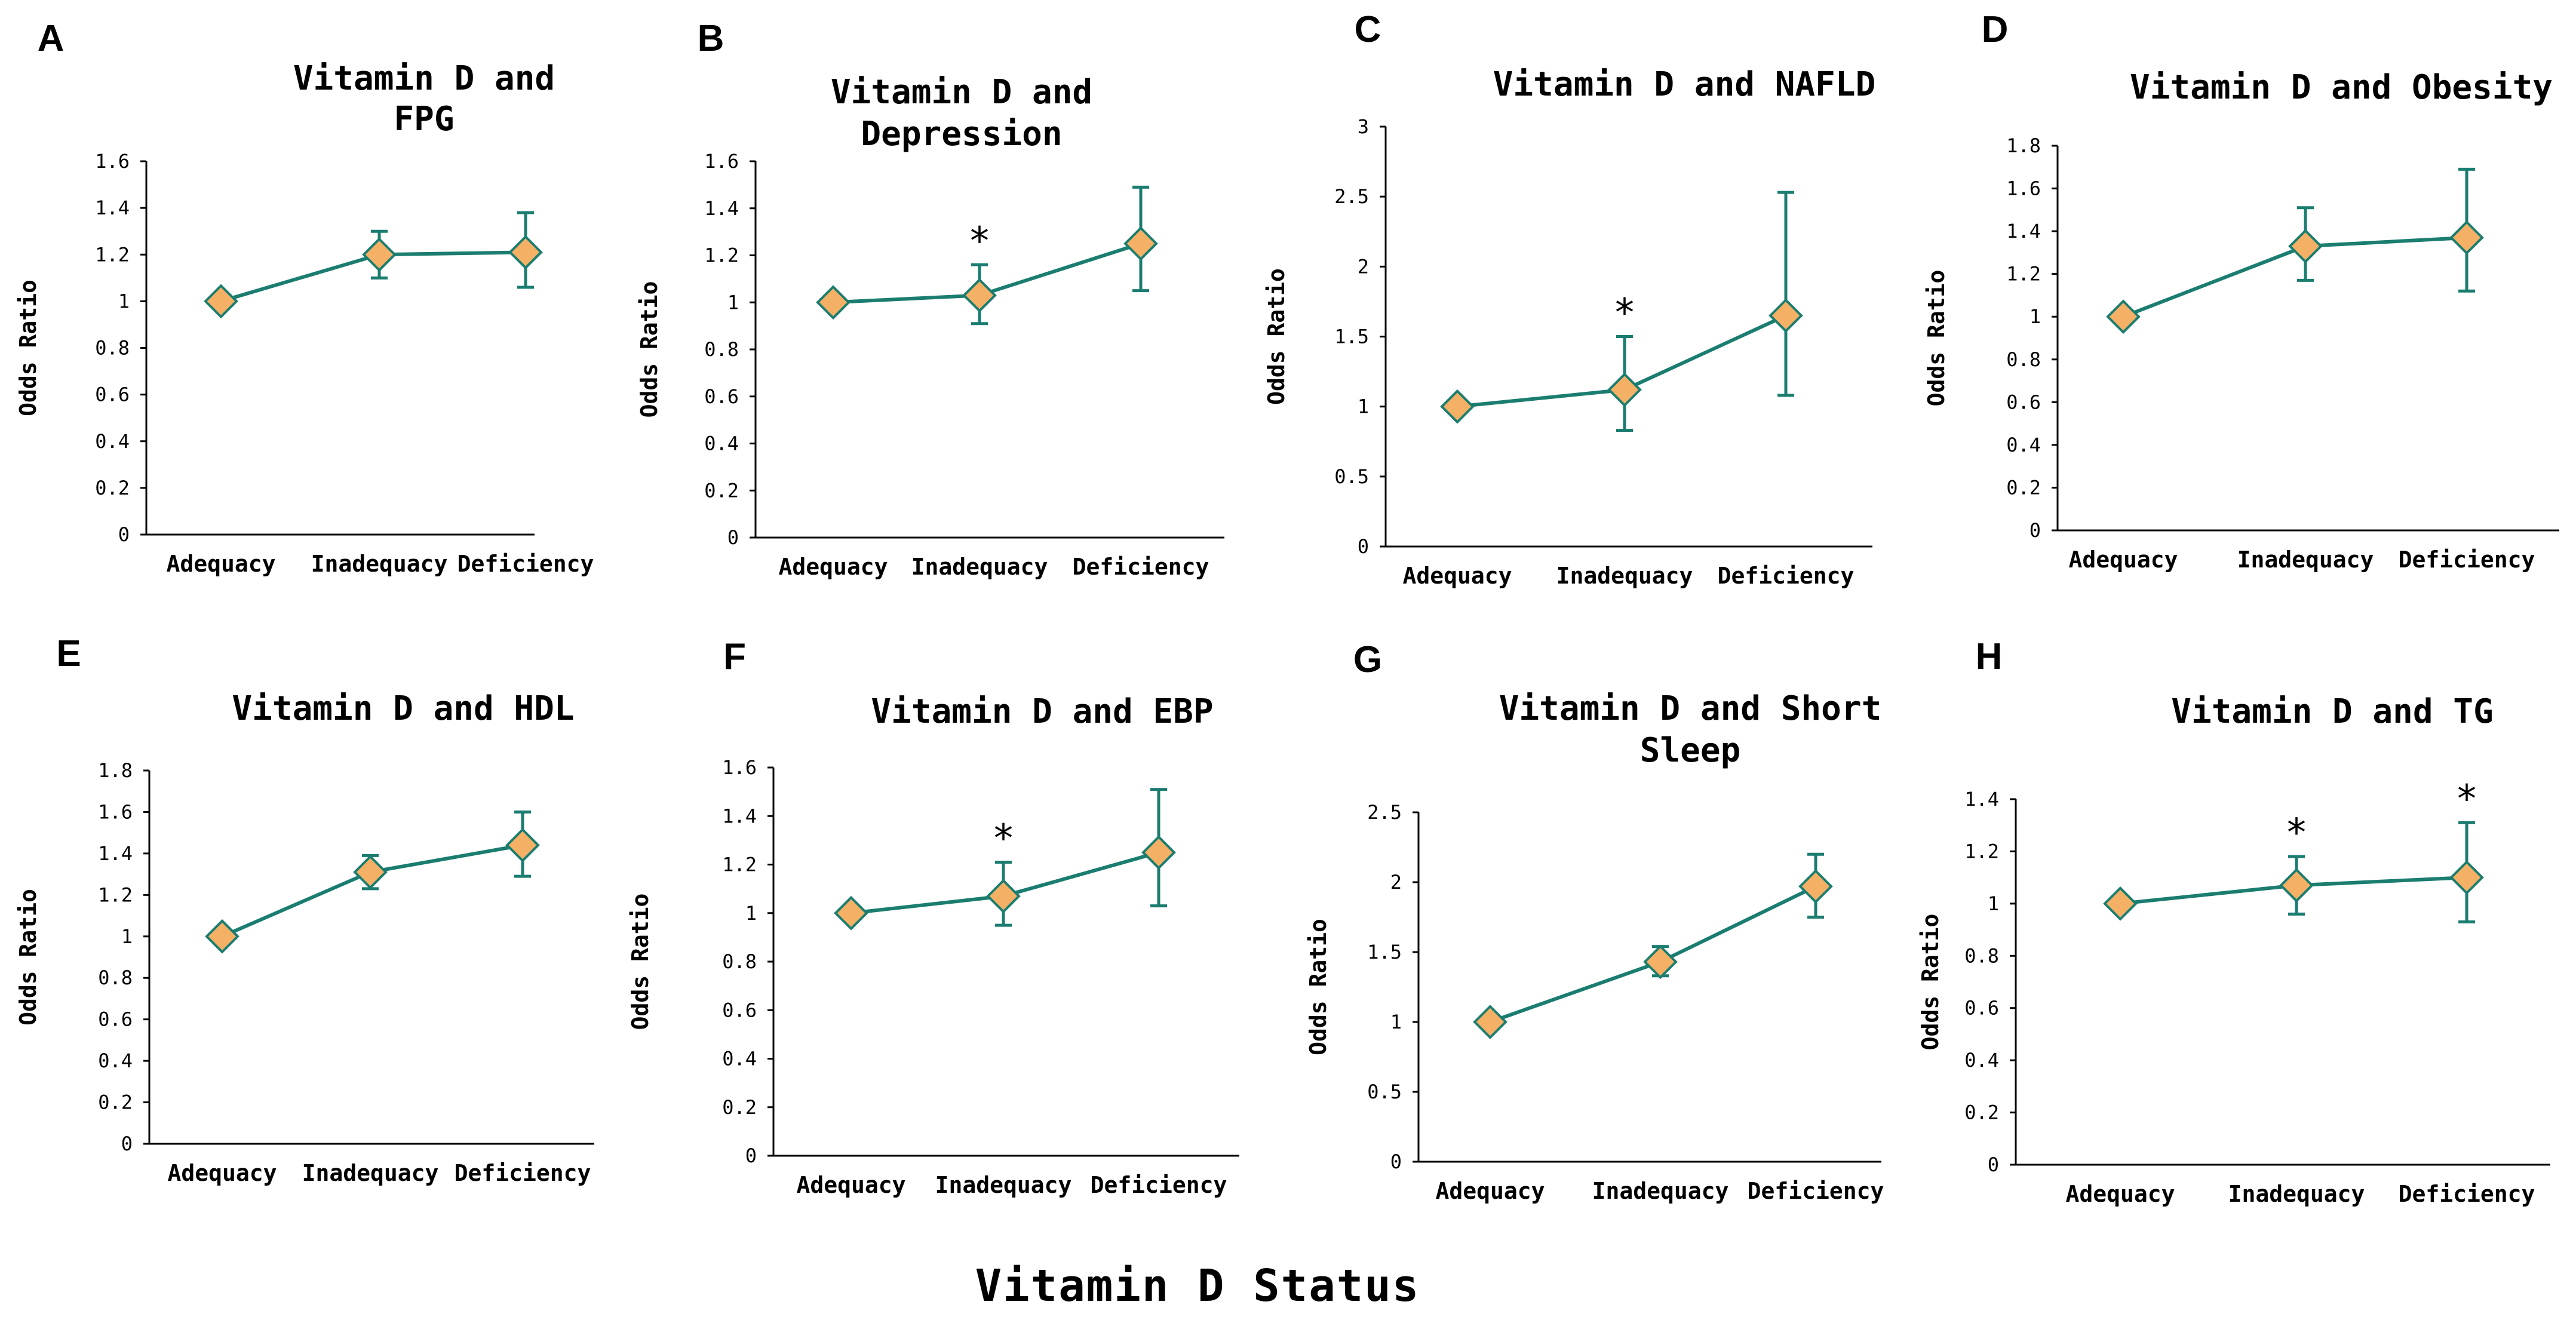 The height and width of the screenshot is (1320, 2576). I want to click on panel-letter: E, so click(68, 653).